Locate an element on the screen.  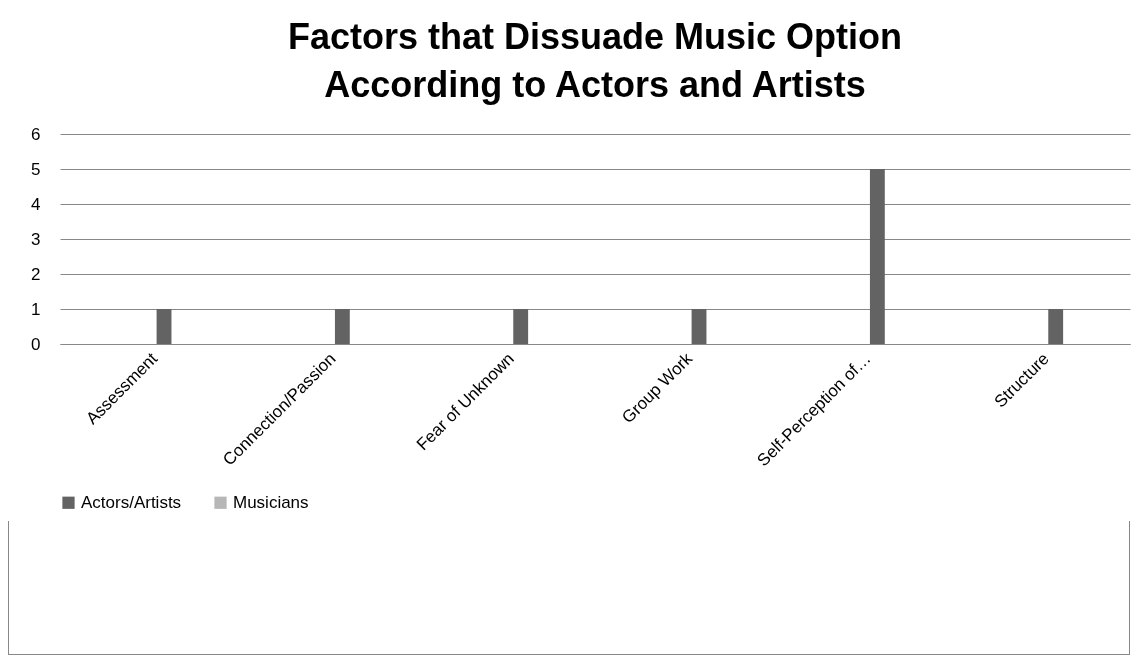
y-tick-label: 6 is located at coordinates (36, 134).